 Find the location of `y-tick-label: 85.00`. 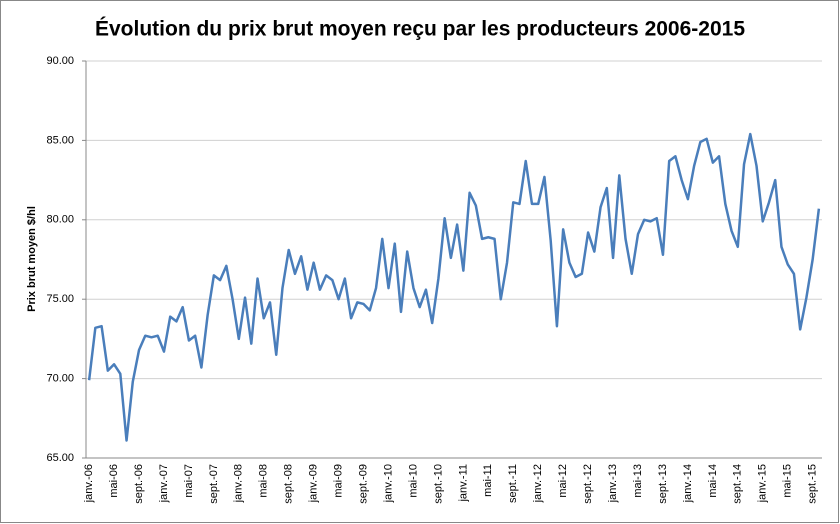

y-tick-label: 85.00 is located at coordinates (60, 140).